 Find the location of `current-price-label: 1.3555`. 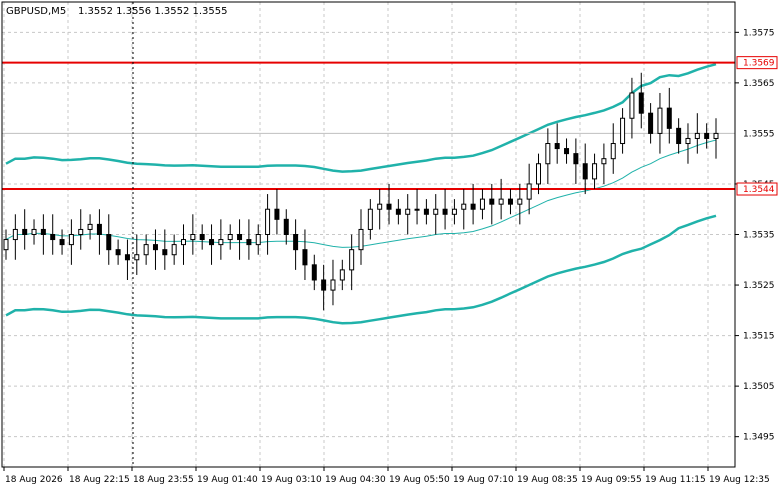

current-price-label: 1.3555 is located at coordinates (759, 134).